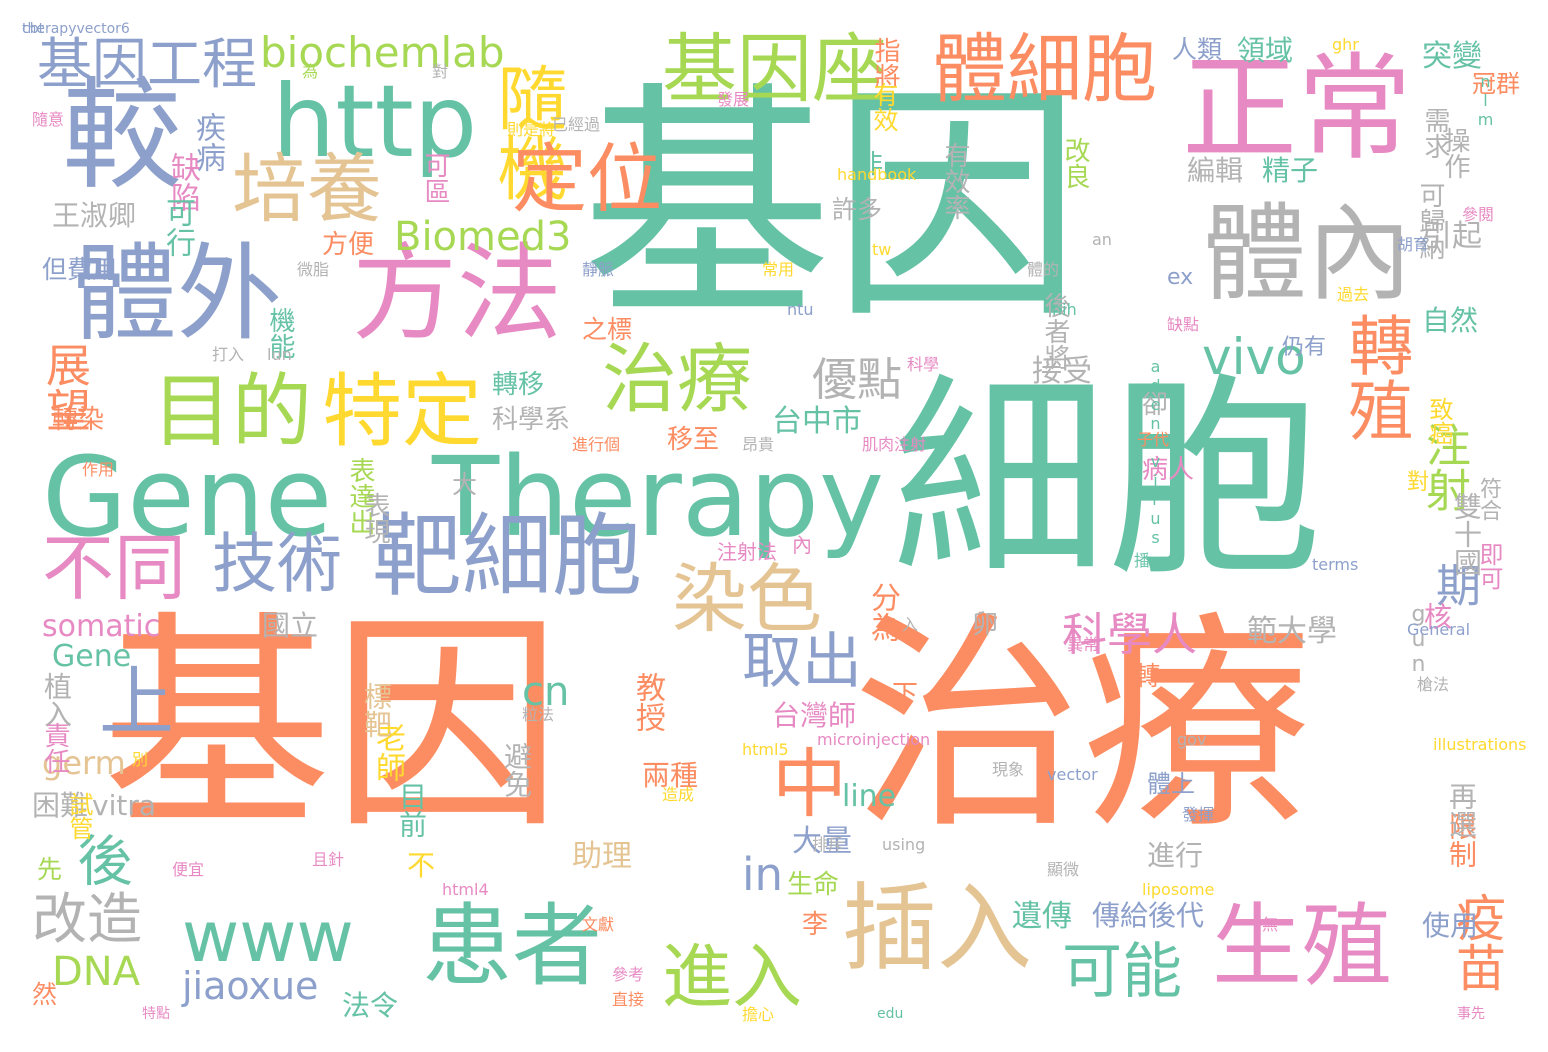 This screenshot has width=1548, height=1052. Describe the element at coordinates (1130, 634) in the screenshot. I see `word-cloud-term: 科學人` at that location.